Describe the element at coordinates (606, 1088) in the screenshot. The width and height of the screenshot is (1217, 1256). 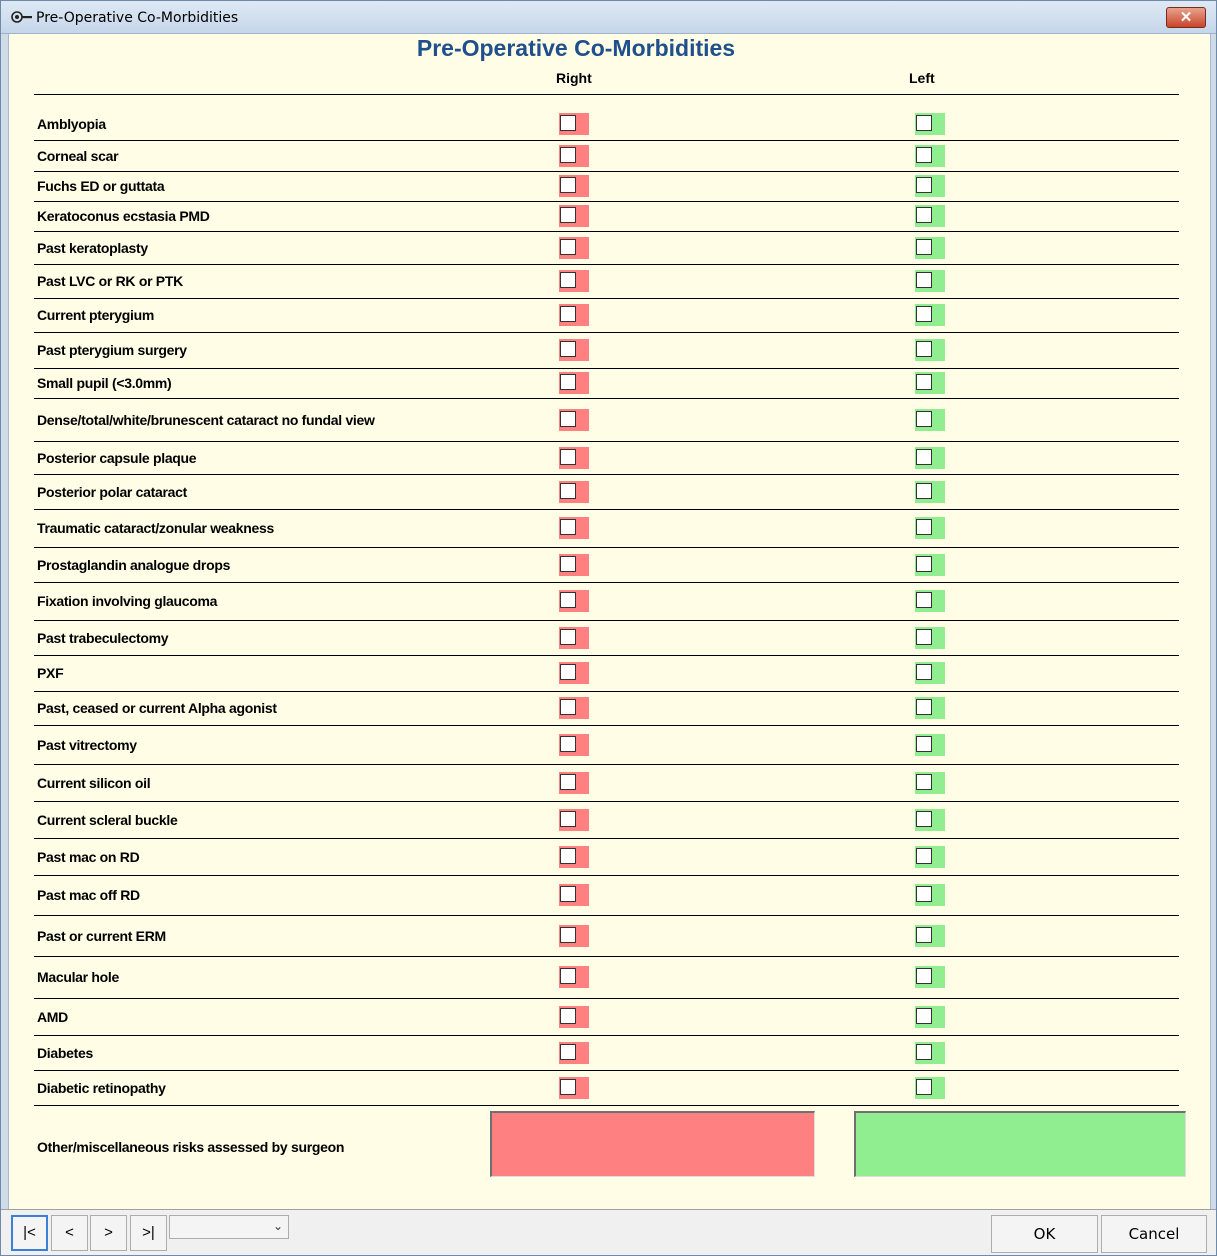
I see `comorbidity-row: Diabetic retinopathy` at that location.